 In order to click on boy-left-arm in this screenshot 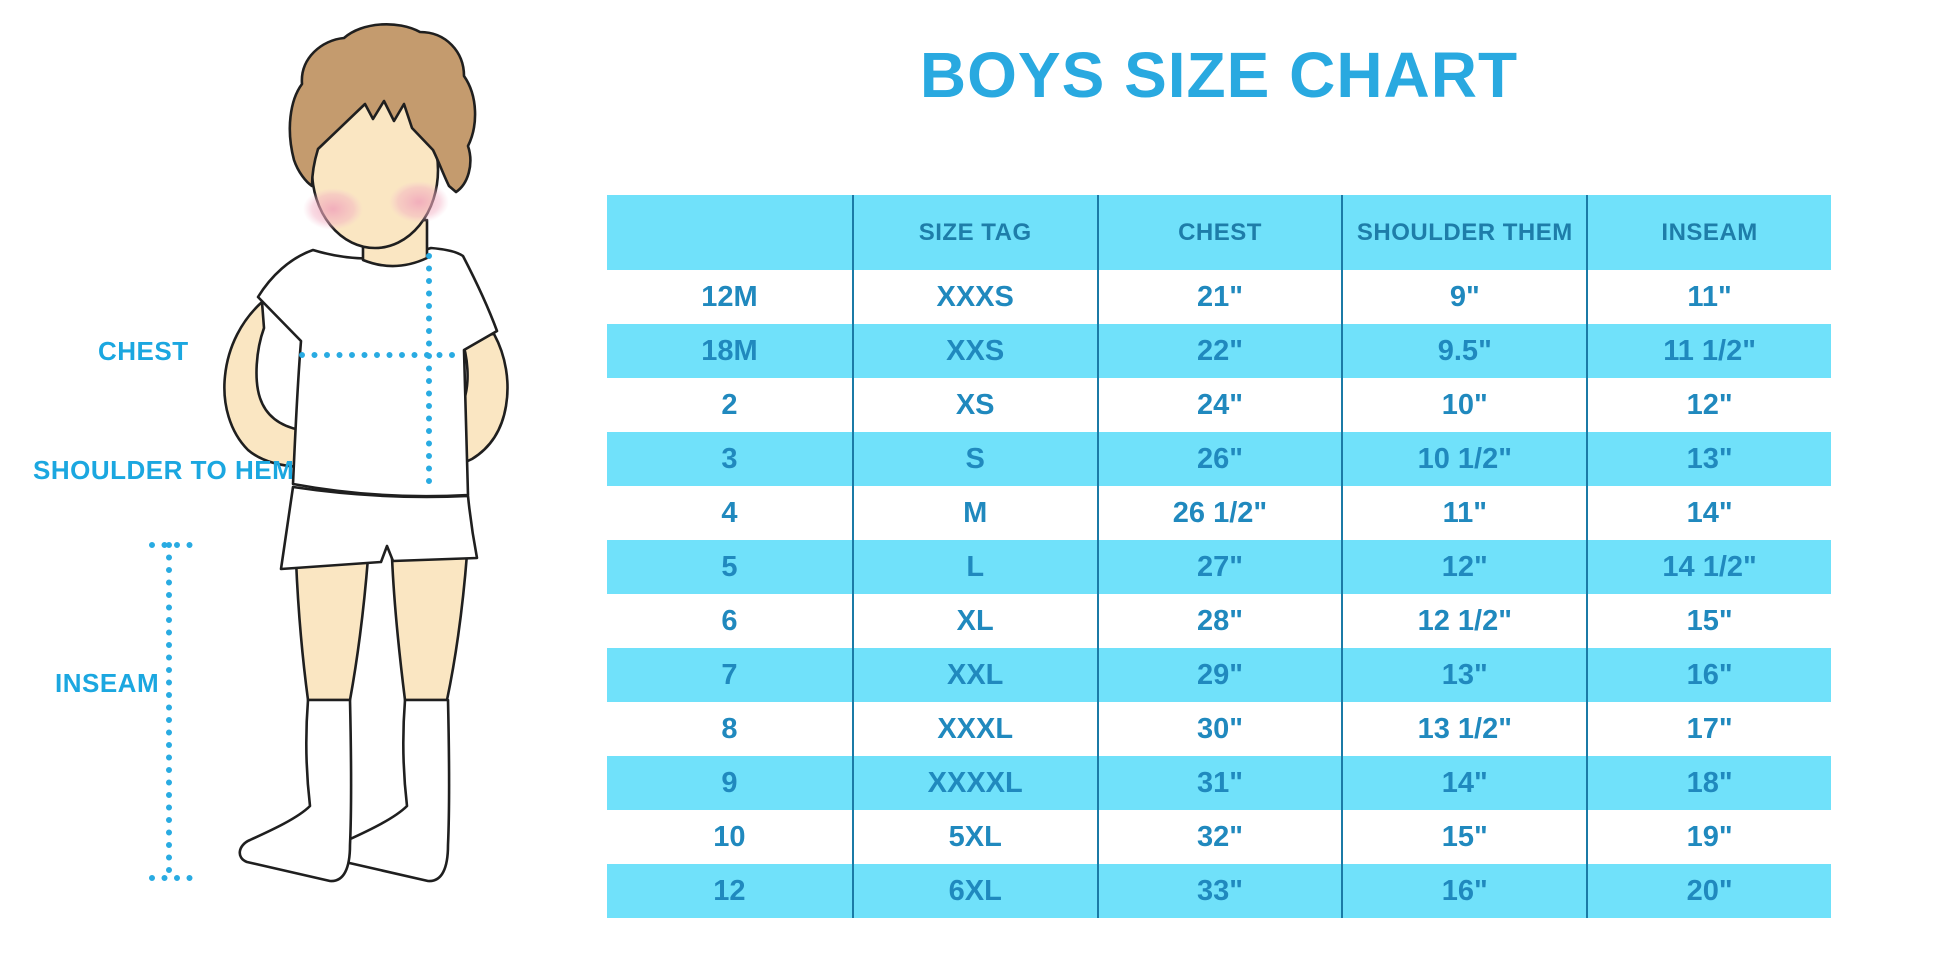, I will do `click(262, 384)`.